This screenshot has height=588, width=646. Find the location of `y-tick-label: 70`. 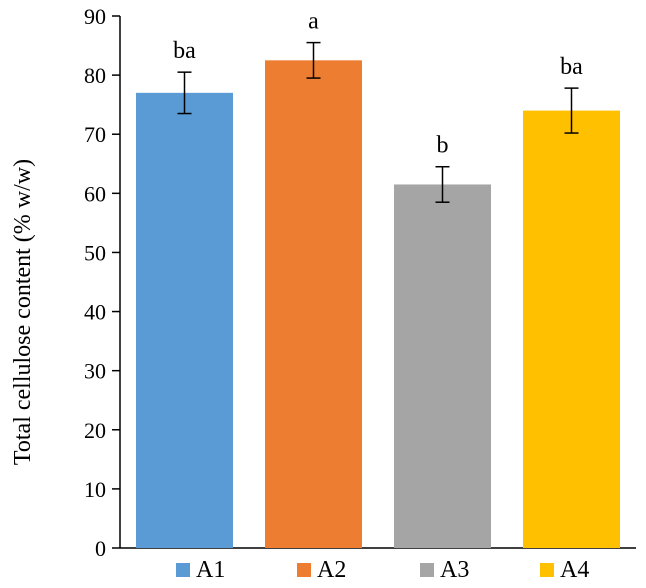

y-tick-label: 70 is located at coordinates (95, 134).